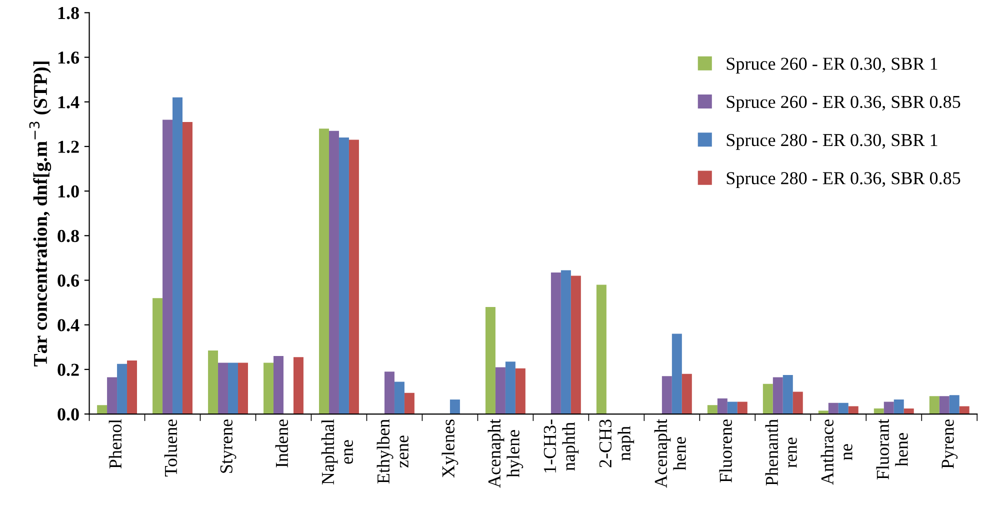  I want to click on y-tick-label: 0.0, so click(68, 414).